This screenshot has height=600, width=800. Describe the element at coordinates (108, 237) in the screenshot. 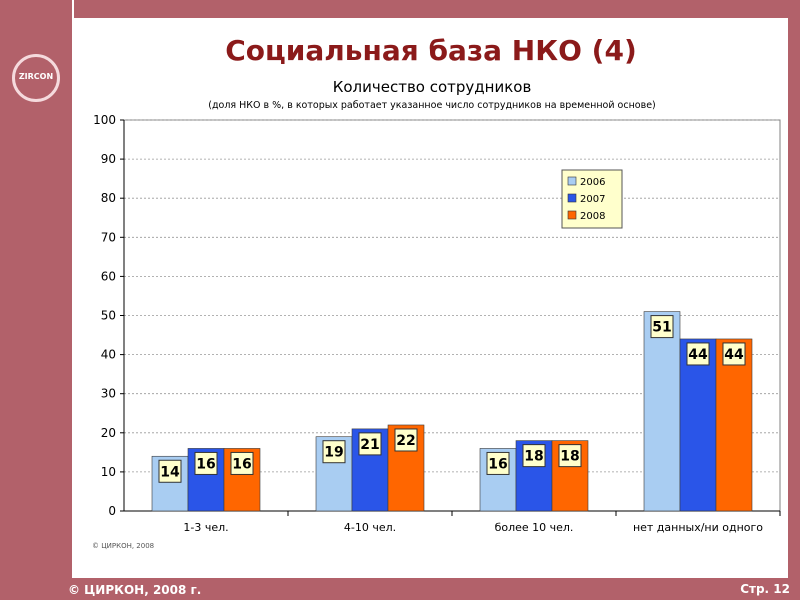

I see `y-tick-label: 70` at that location.